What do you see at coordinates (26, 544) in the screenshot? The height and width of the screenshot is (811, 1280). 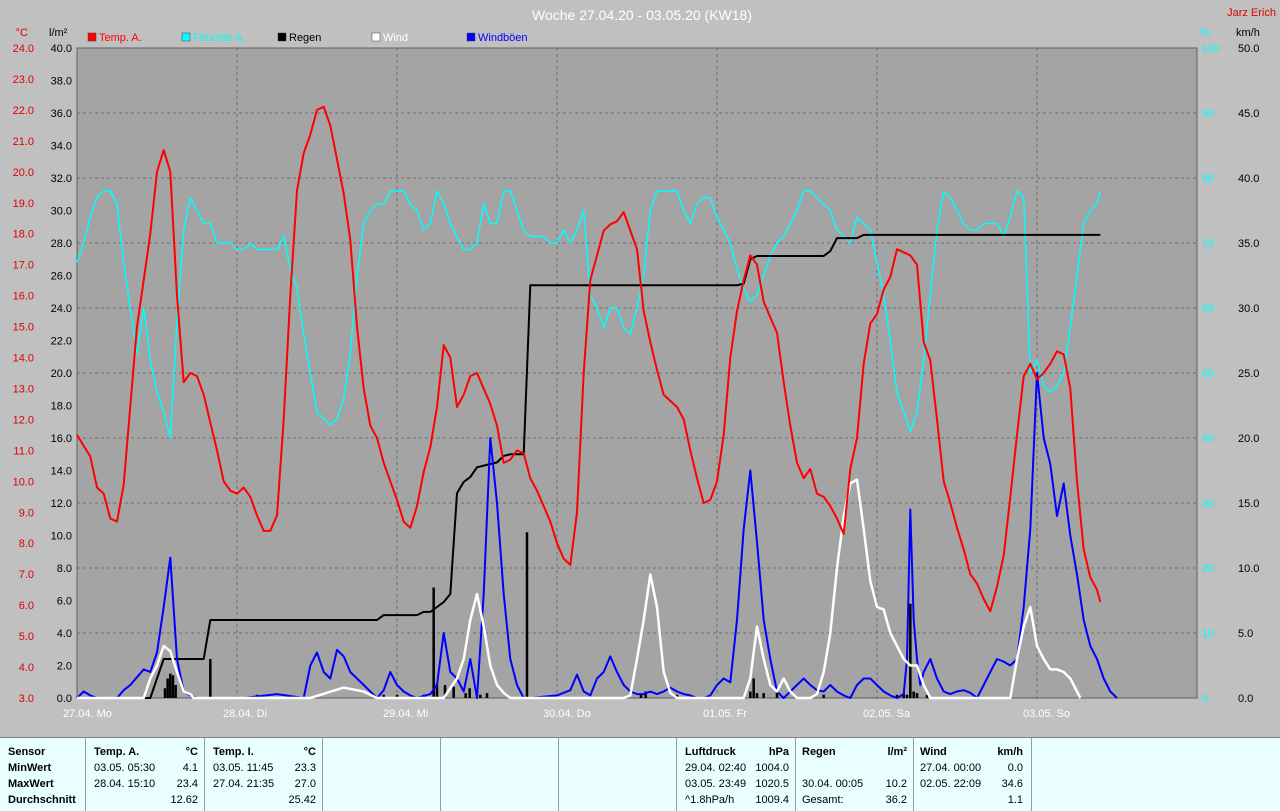 I see `temp-tick: 8.0` at bounding box center [26, 544].